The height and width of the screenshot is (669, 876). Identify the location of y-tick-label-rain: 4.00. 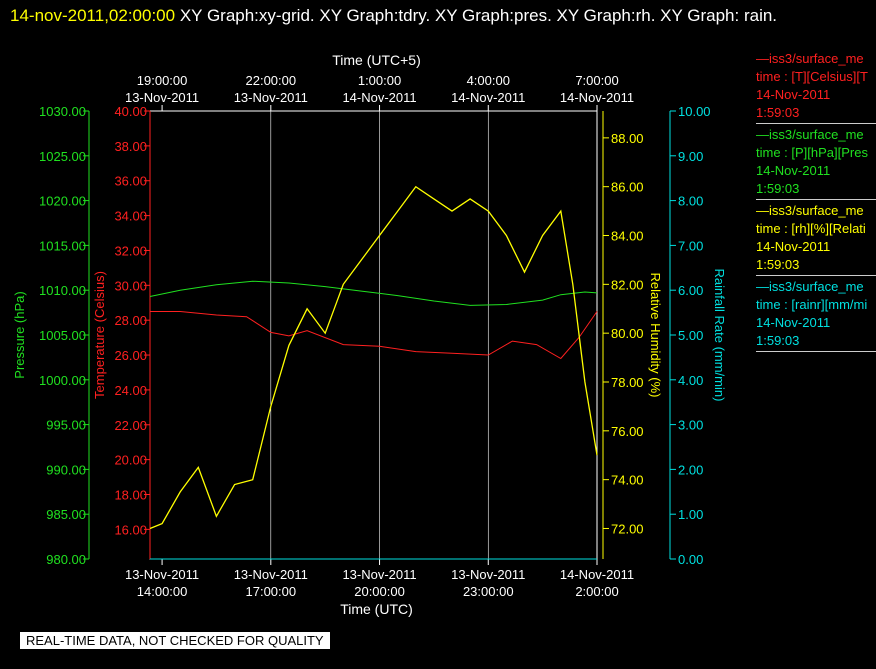
(690, 380).